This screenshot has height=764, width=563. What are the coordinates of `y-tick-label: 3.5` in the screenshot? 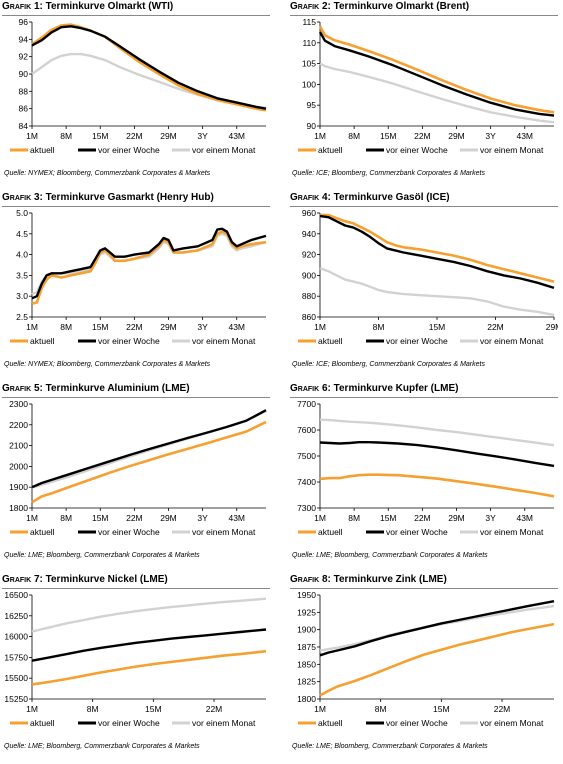 It's located at (22, 275).